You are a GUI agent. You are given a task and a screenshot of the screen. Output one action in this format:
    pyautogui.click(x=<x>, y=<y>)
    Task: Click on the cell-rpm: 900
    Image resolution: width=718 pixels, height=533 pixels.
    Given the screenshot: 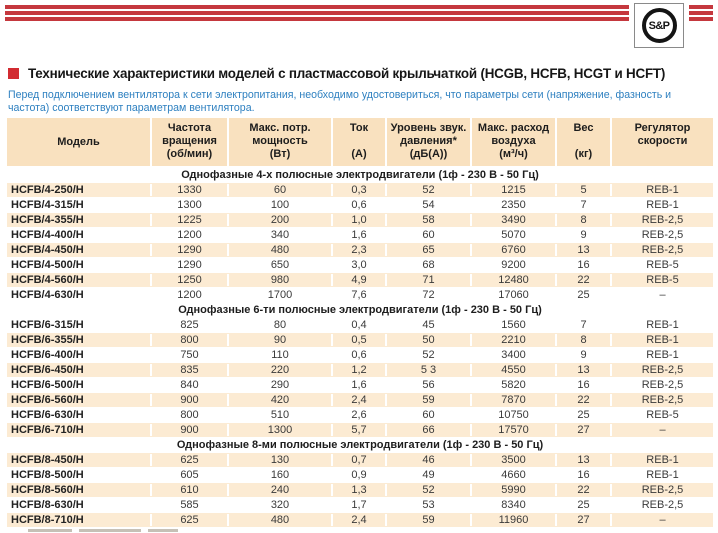 What is the action you would take?
    pyautogui.click(x=188, y=430)
    